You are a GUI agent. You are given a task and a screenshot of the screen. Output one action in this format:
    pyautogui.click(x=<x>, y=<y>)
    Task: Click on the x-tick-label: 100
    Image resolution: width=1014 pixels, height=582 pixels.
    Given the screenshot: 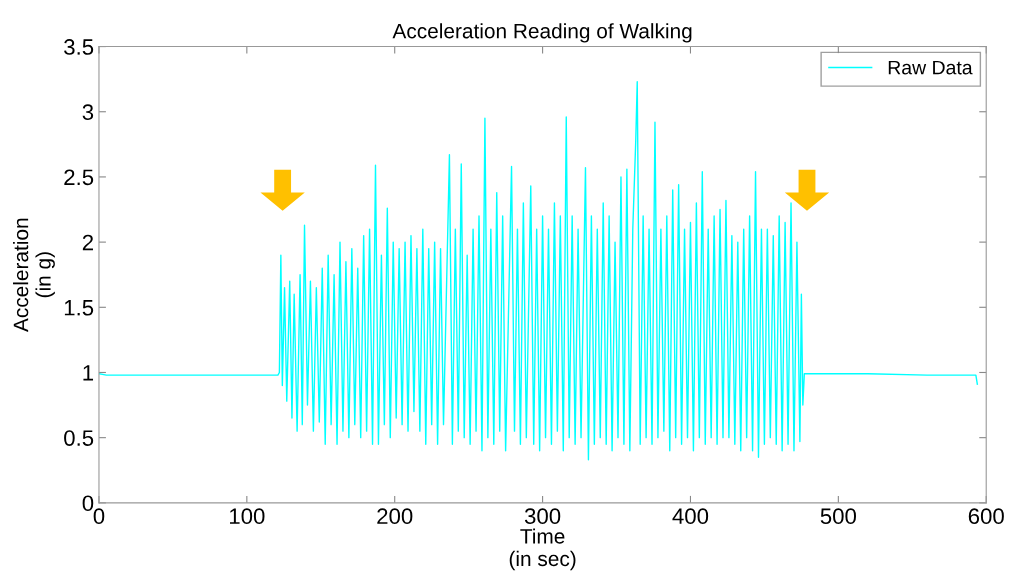 What is the action you would take?
    pyautogui.click(x=247, y=516)
    